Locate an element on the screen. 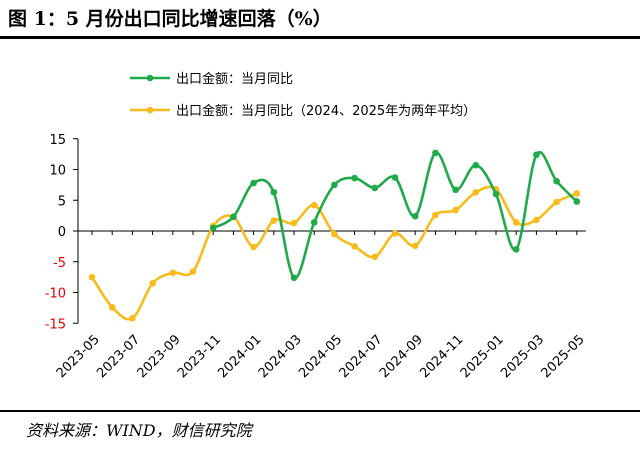  x-tick-label: 2023-05 is located at coordinates (78, 356).